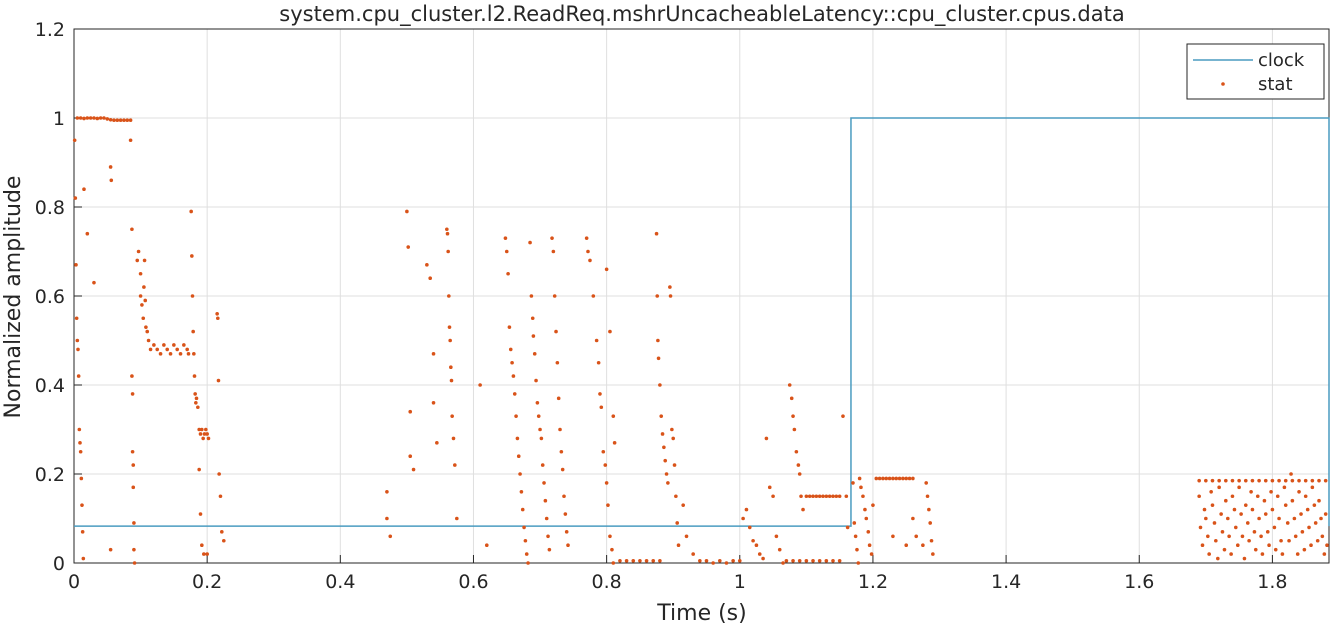 This screenshot has height=631, width=1333. I want to click on x-tick-label: 1.8, so click(1272, 582).